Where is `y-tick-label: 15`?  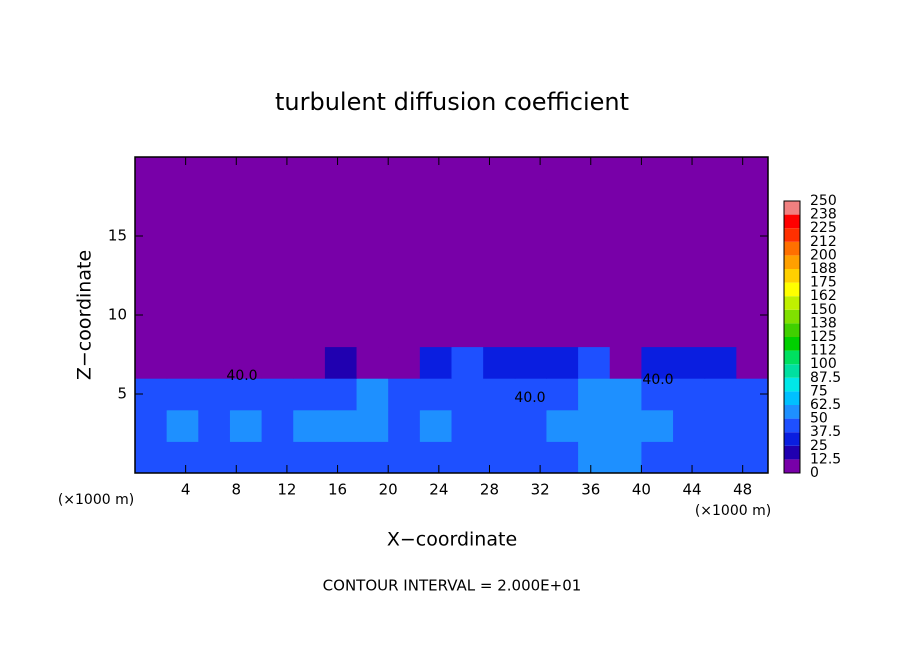 y-tick-label: 15 is located at coordinates (117, 236).